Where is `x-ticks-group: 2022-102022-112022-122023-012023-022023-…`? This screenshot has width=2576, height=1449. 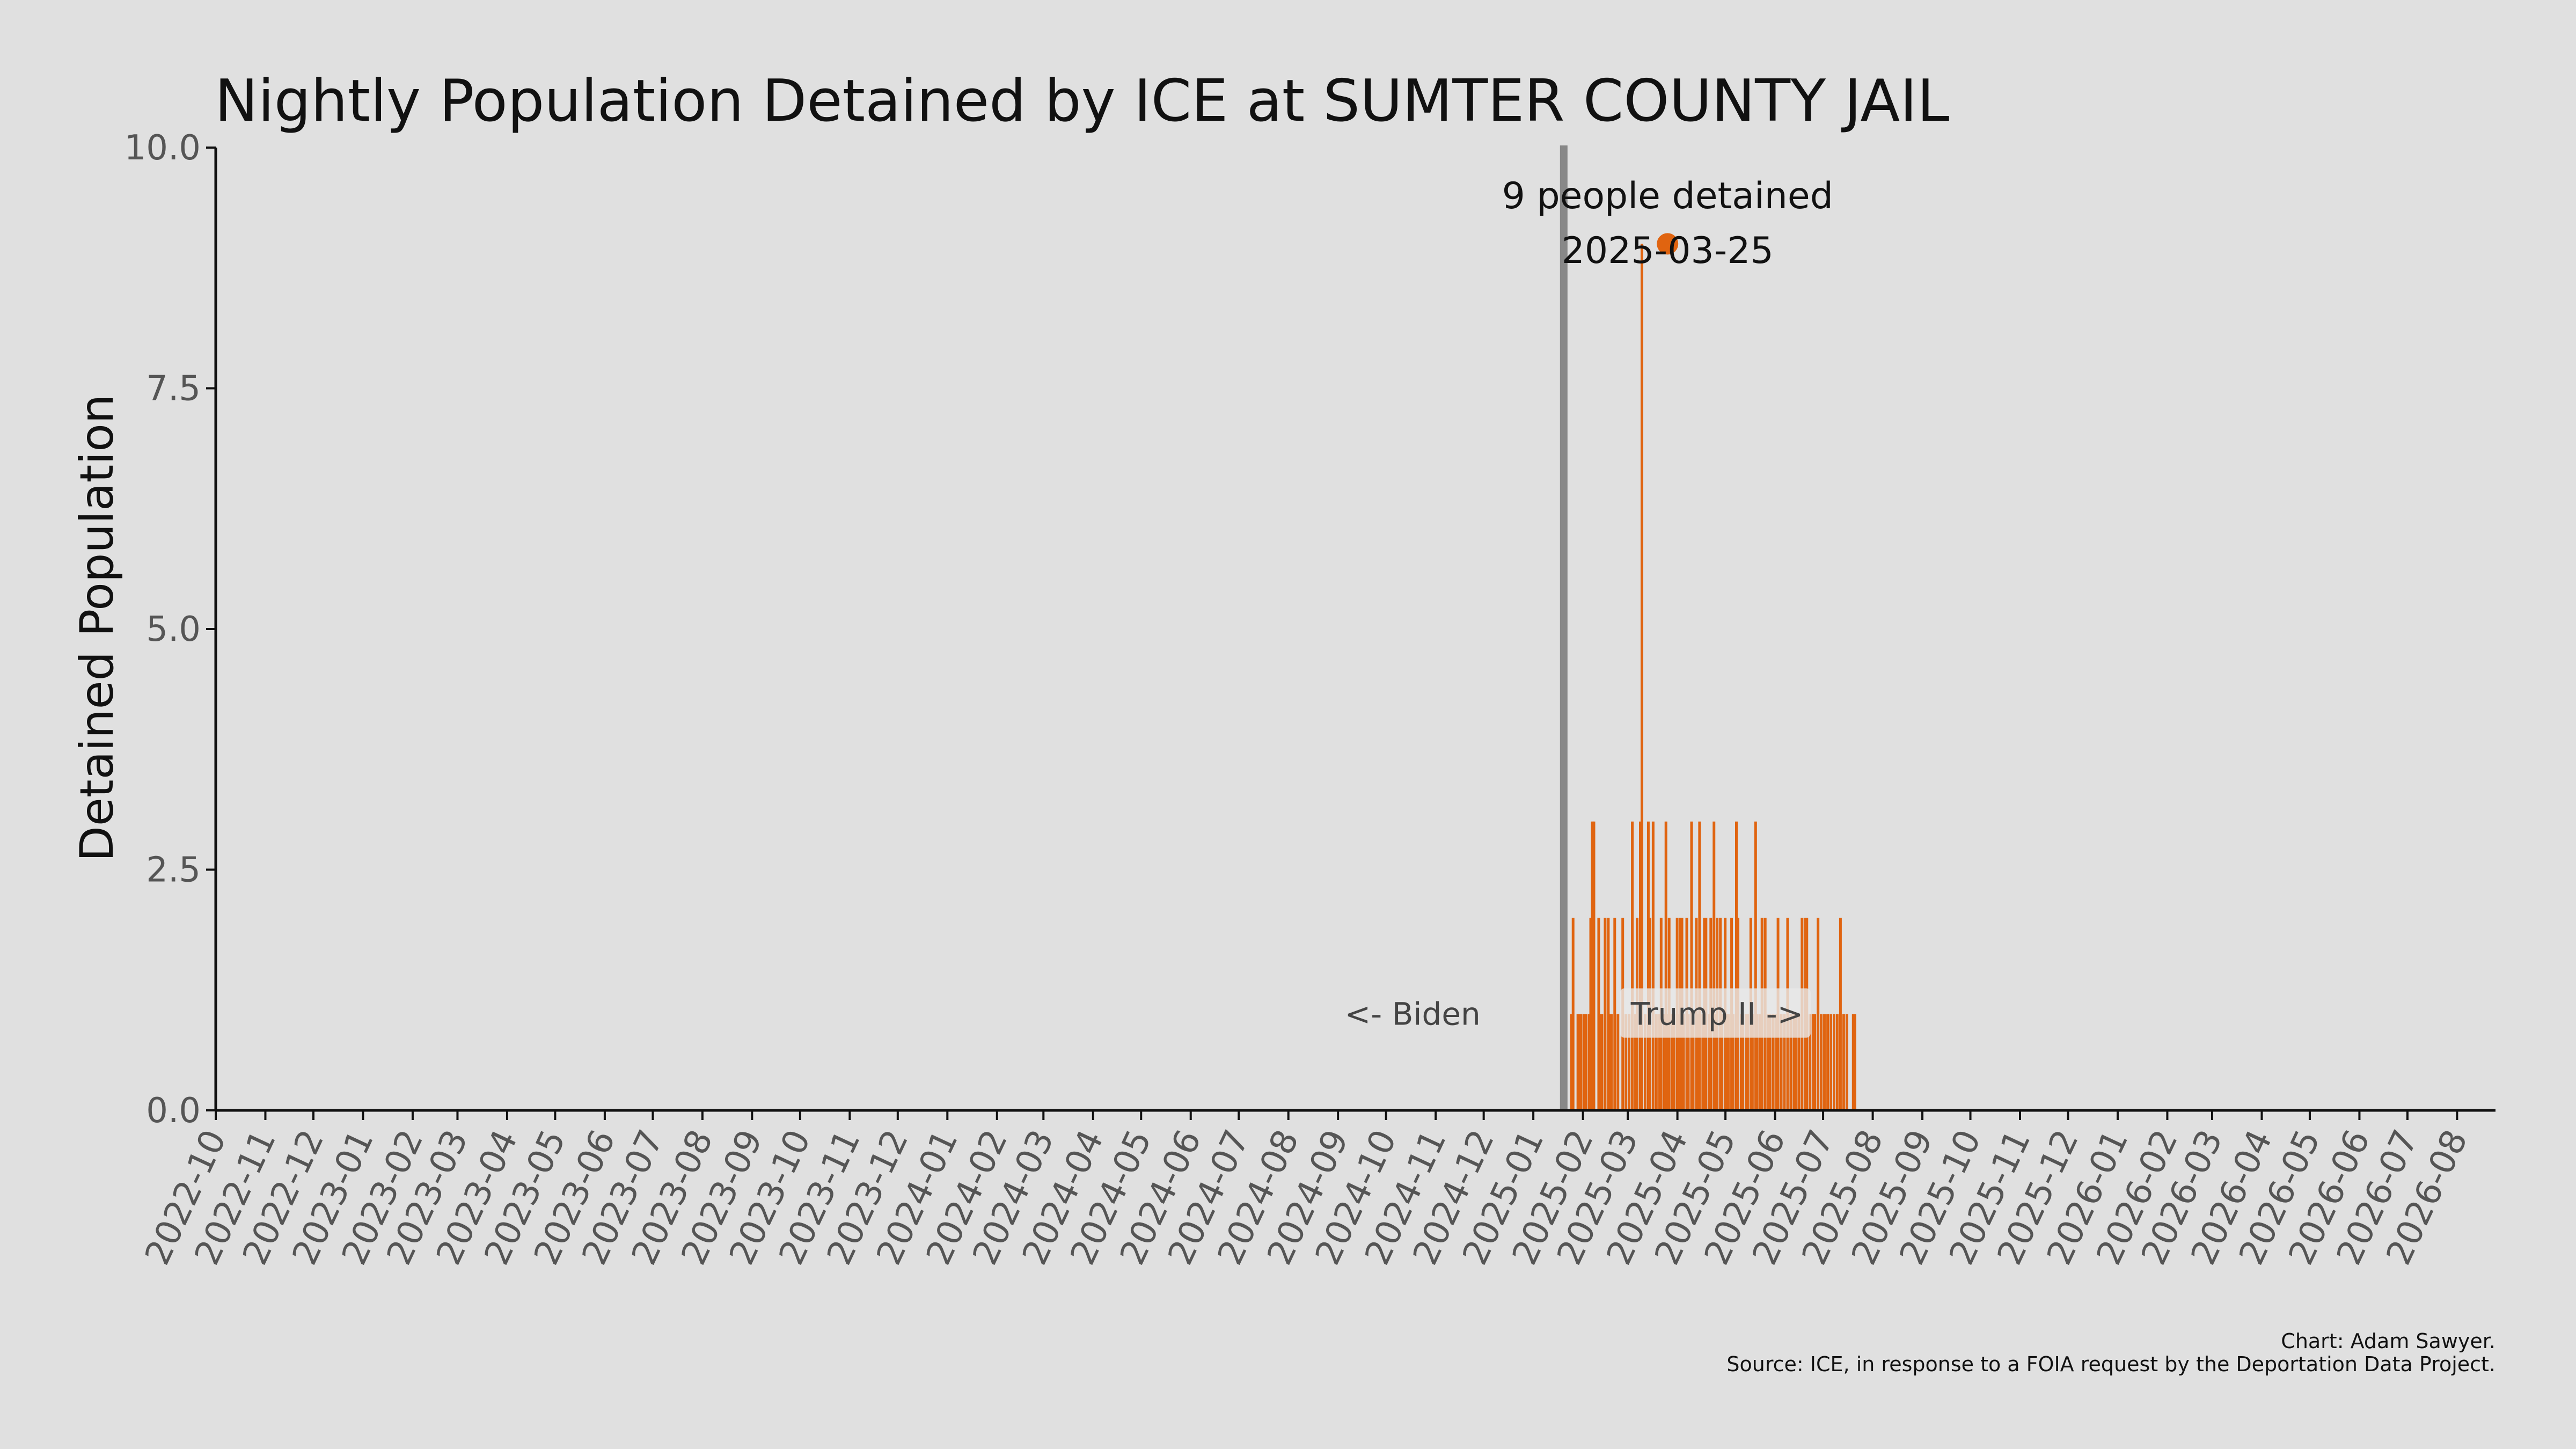 x-ticks-group: 2022-102022-112022-122023-012023-022023-… is located at coordinates (1306, 1190).